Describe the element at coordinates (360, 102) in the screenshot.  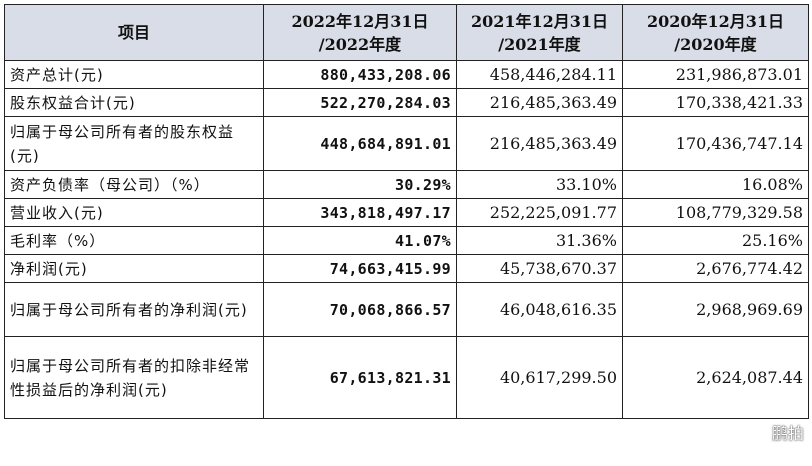
I see `value-2022: 522,270,284.03` at that location.